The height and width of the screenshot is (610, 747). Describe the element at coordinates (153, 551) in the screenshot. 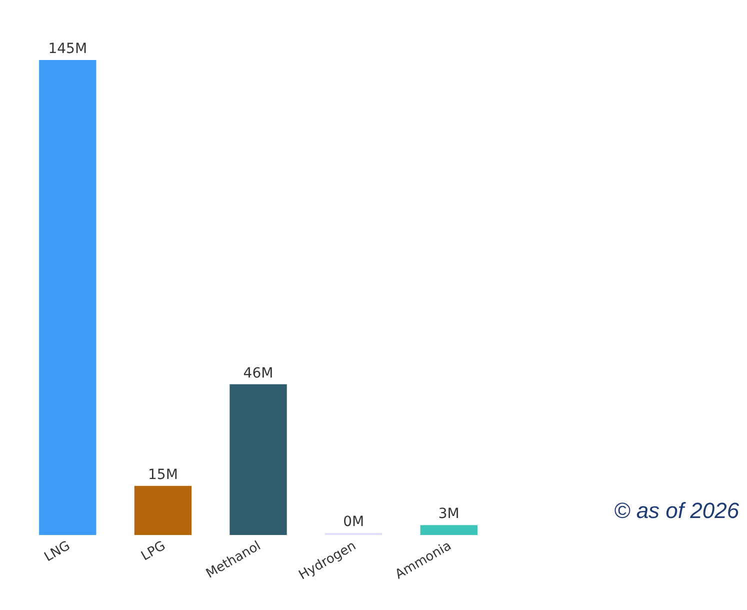

I see `x-tick-label: LPG` at that location.